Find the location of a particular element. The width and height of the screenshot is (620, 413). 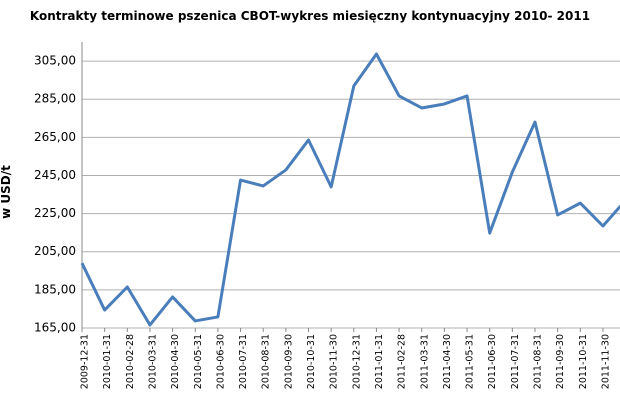

y-tick-label: 165,00 is located at coordinates (55, 328).